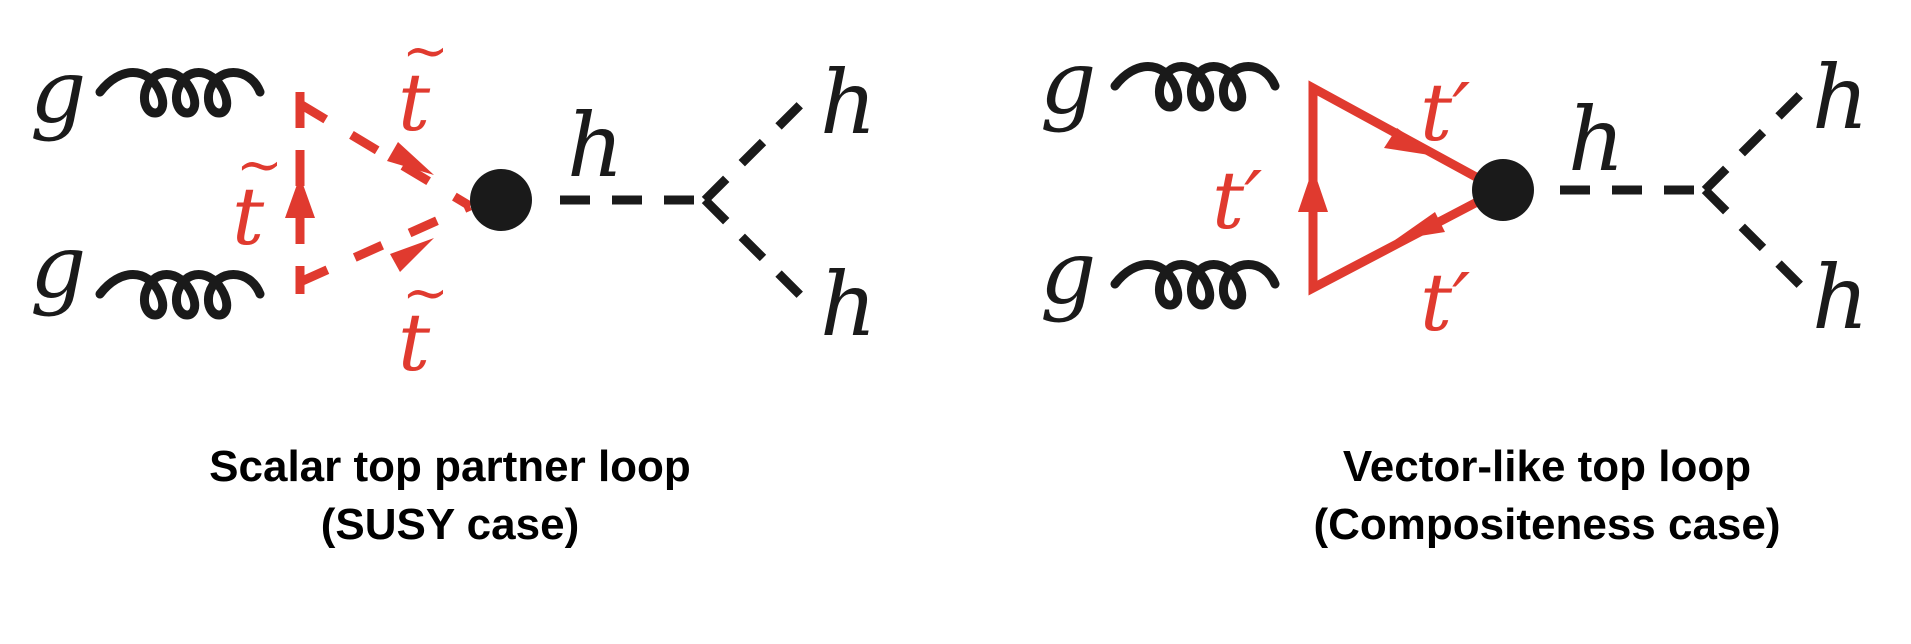 Image resolution: width=1911 pixels, height=644 pixels. What do you see at coordinates (450, 466) in the screenshot?
I see `caption-line-1: Scalar top partner loop` at bounding box center [450, 466].